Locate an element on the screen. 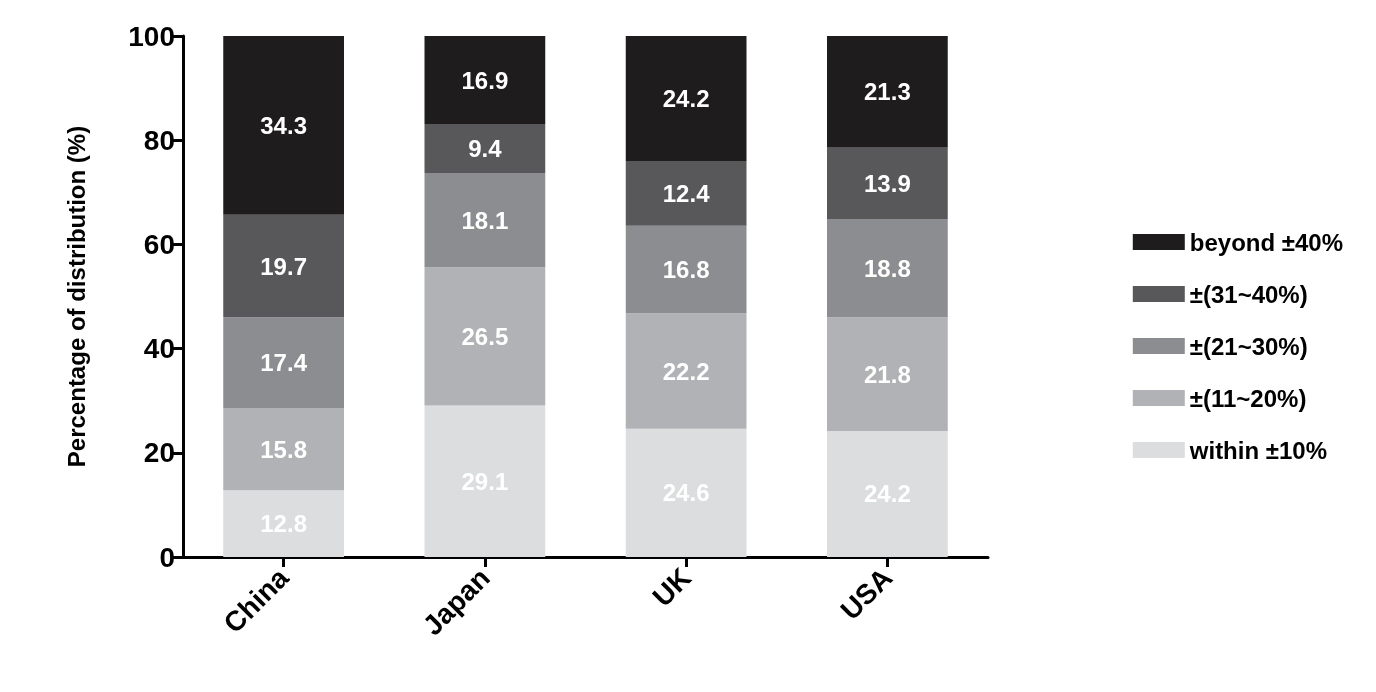 This screenshot has width=1376, height=692. data-label: 15.8 is located at coordinates (283, 449).